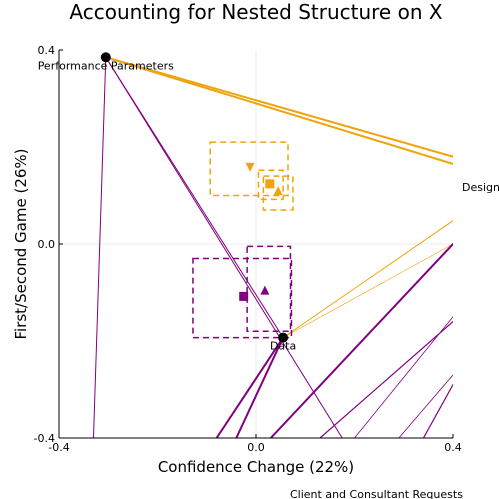 The image size is (499, 499). What do you see at coordinates (106, 65) in the screenshot?
I see `anchor-label: Performance Parameters` at bounding box center [106, 65].